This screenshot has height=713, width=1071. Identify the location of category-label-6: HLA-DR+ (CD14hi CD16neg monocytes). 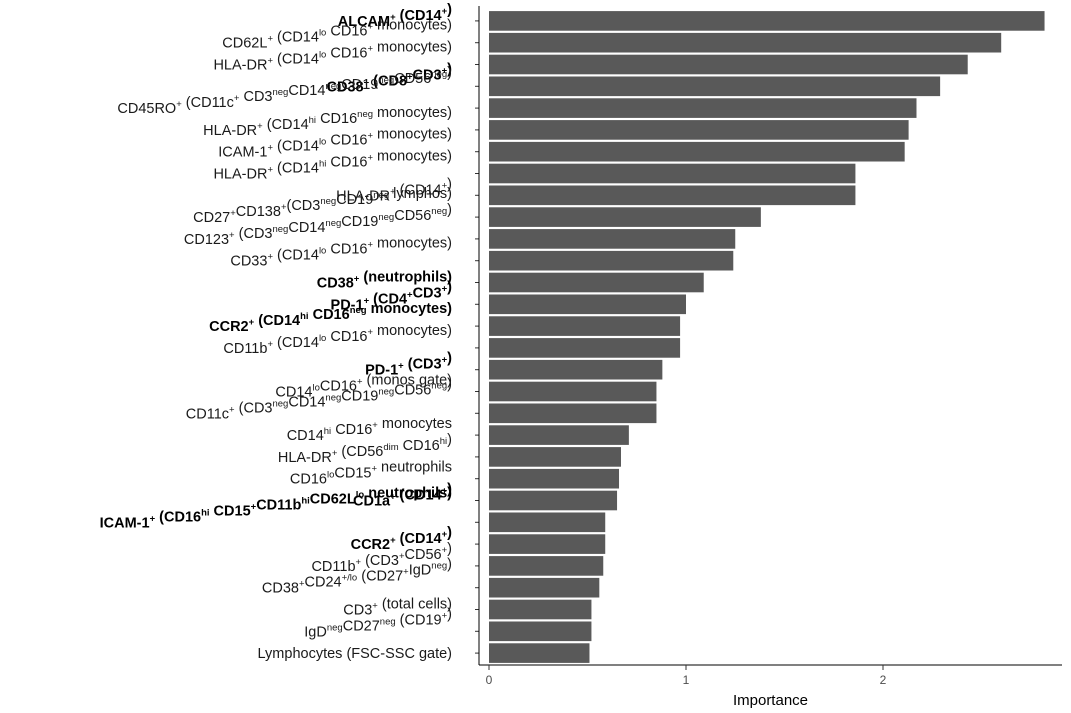
(327, 122).